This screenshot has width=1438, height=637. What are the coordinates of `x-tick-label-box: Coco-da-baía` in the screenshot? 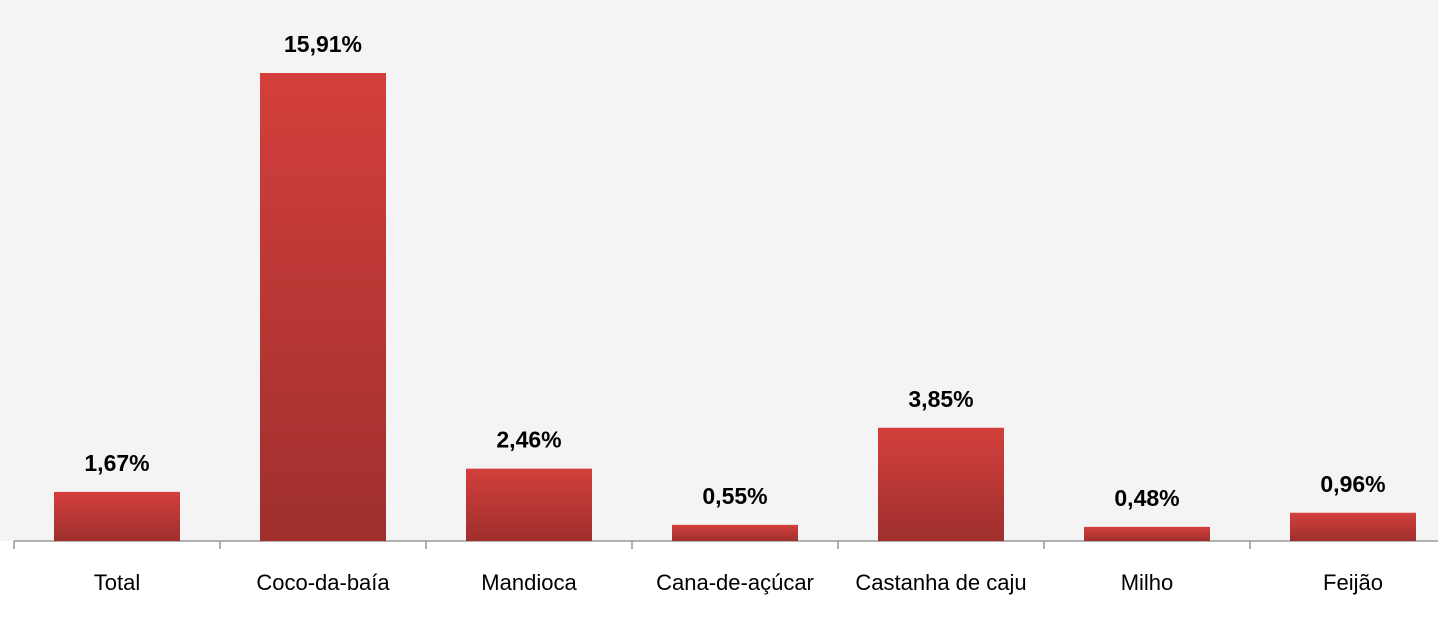 It's located at (323, 582).